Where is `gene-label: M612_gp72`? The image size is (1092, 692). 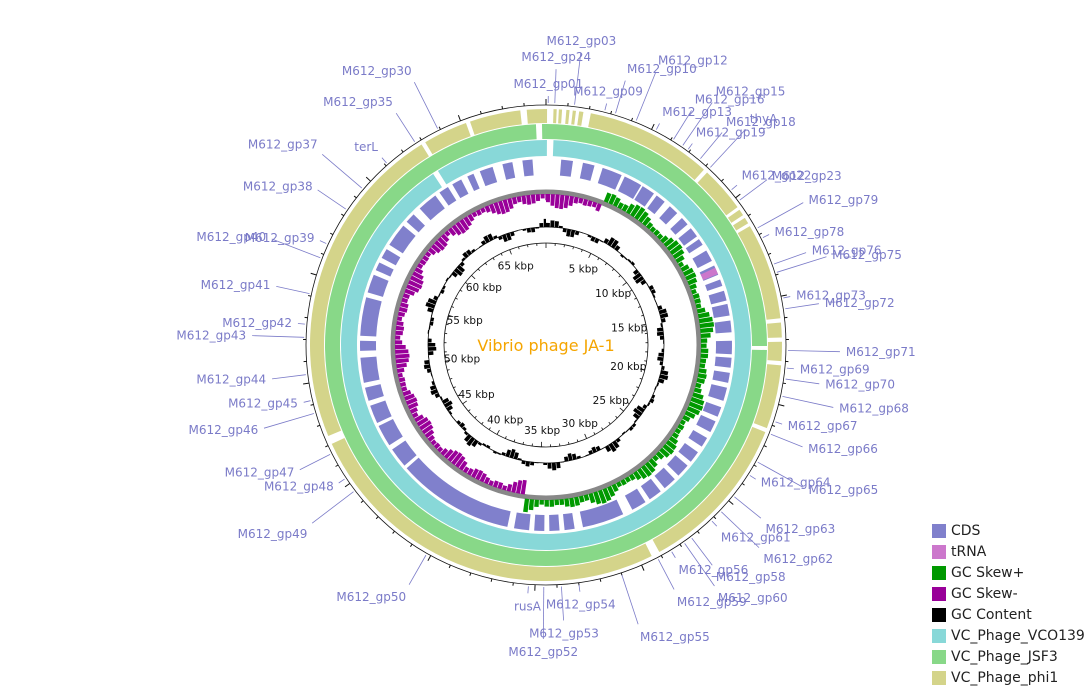
gene-label: M612_gp72 is located at coordinates (860, 303).